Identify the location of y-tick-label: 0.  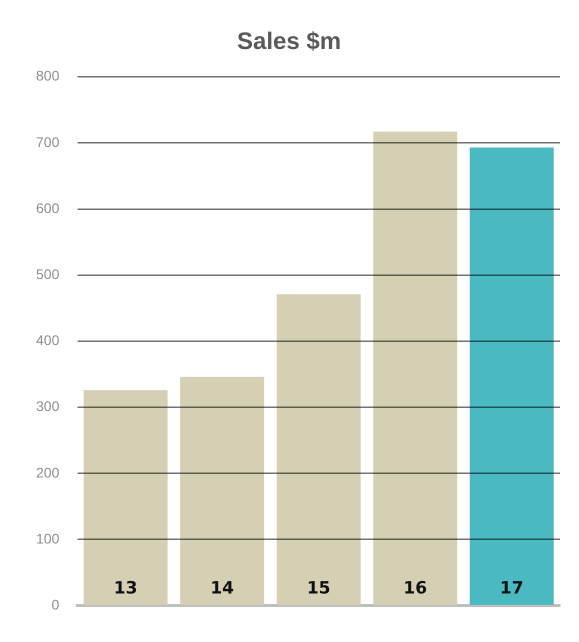
(56, 604).